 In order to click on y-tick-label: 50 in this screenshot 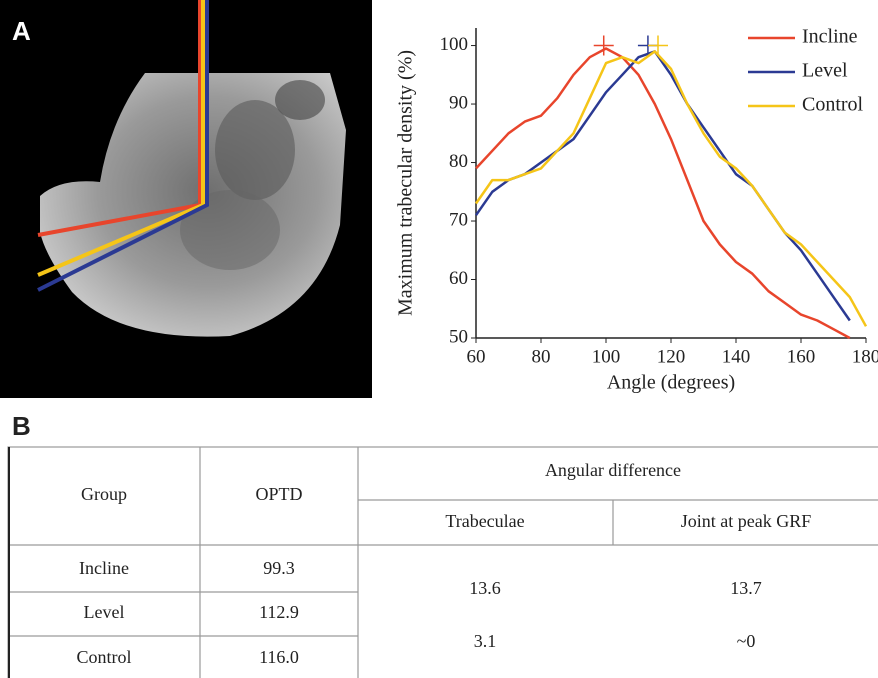, I will do `click(458, 336)`.